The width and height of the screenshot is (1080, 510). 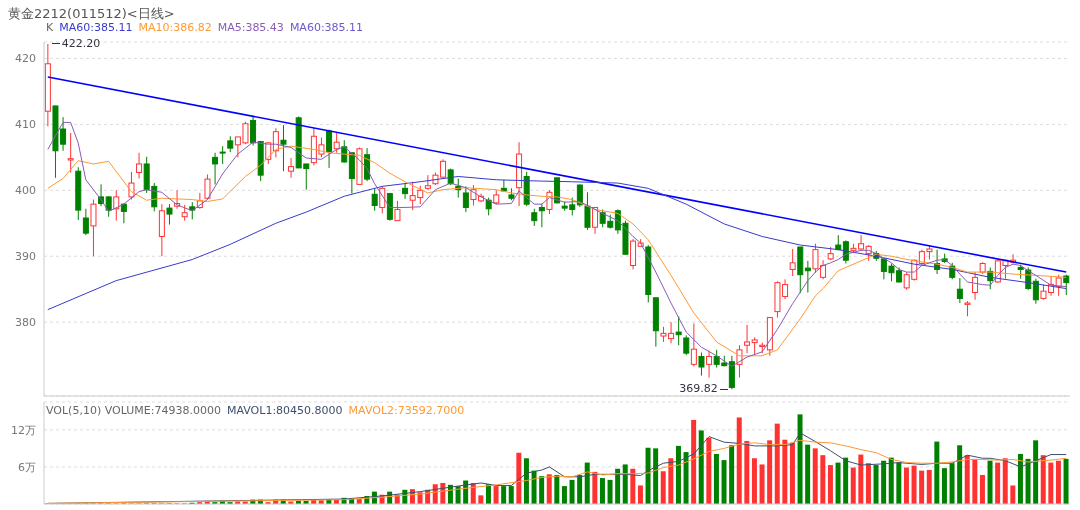 What do you see at coordinates (133, 410) in the screenshot?
I see `chart-title: VOL(5,10) VOLUME:74938.0000` at bounding box center [133, 410].